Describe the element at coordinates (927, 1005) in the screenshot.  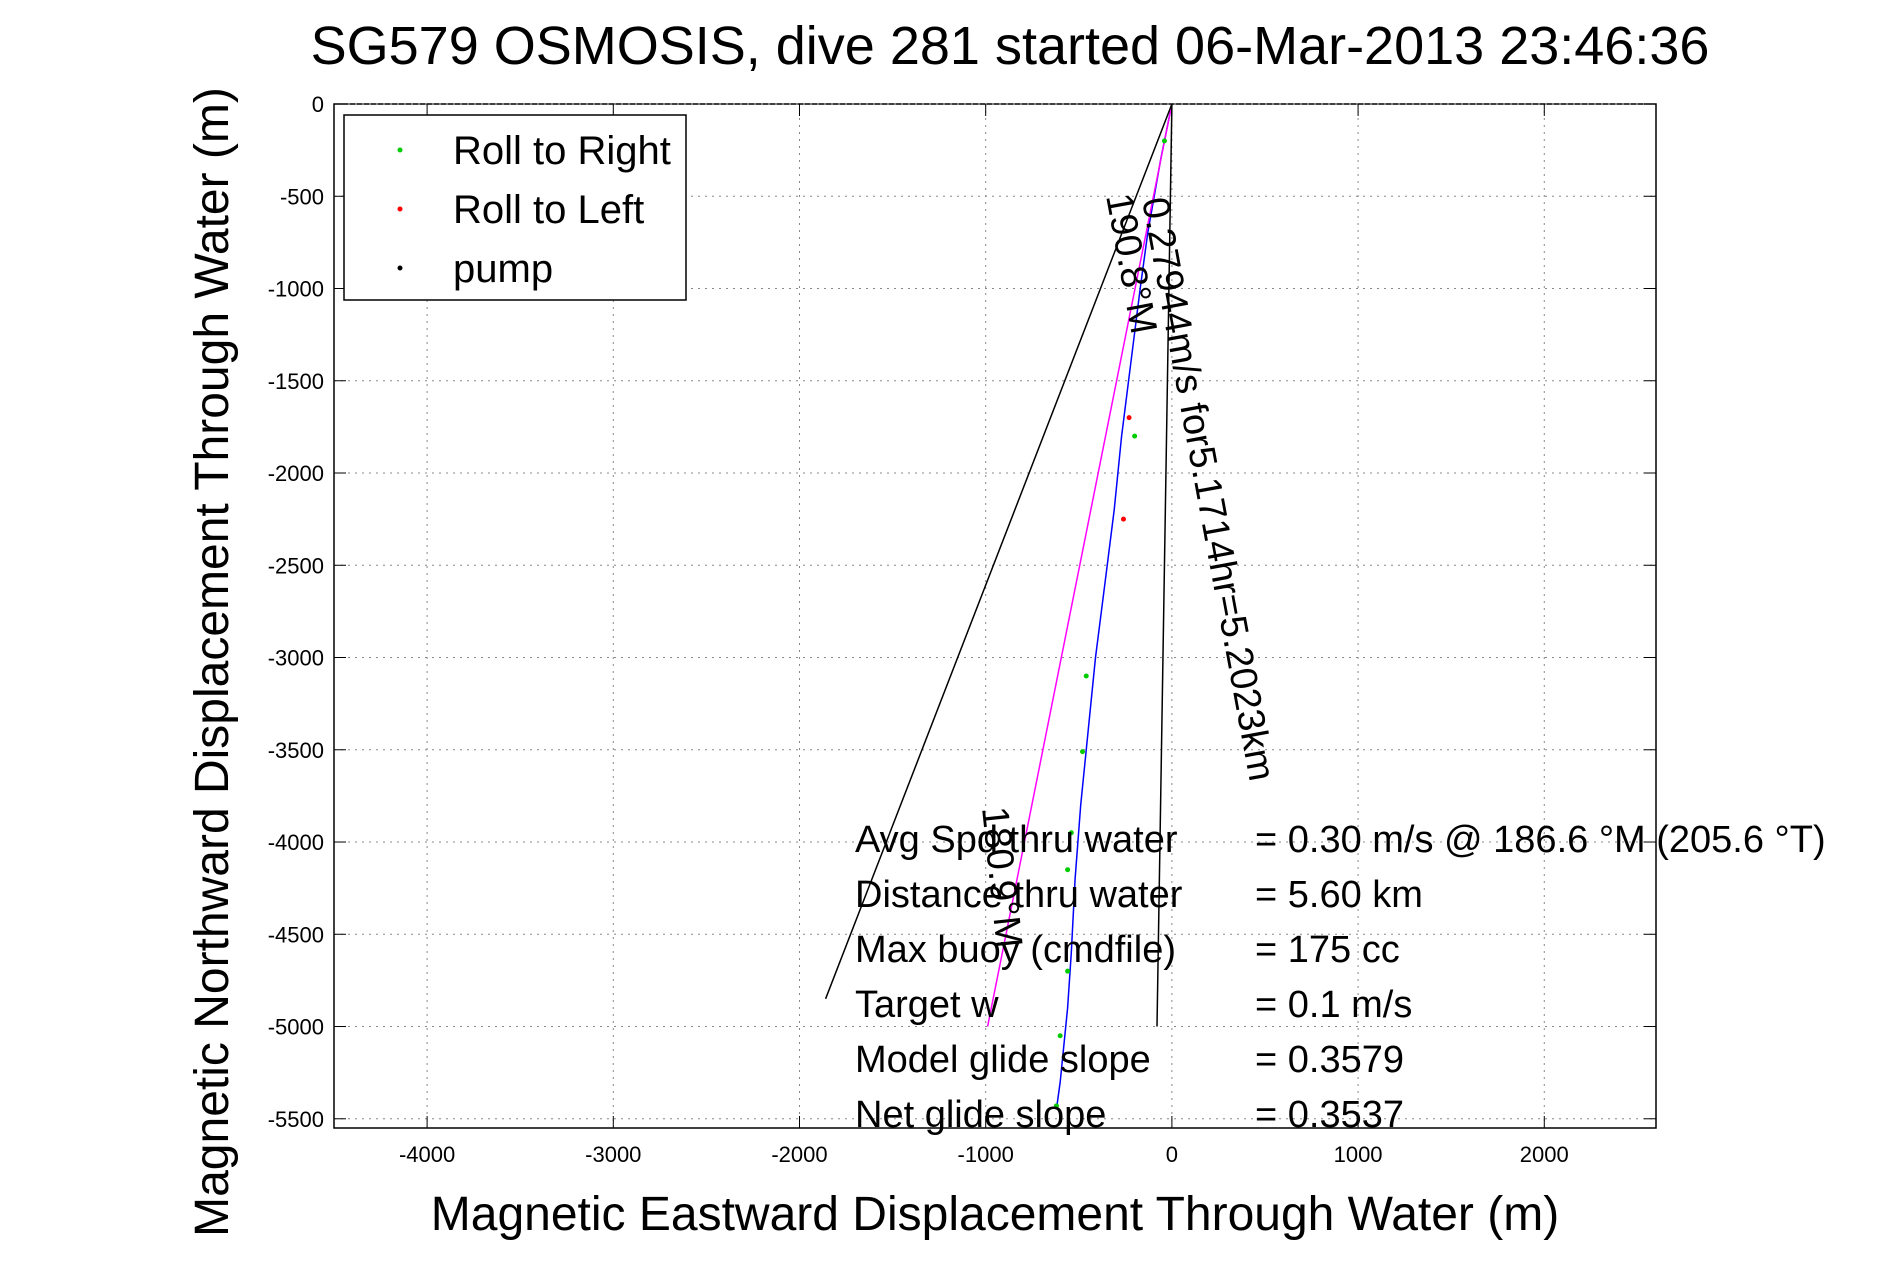
I see `stat-label: Target w` at that location.